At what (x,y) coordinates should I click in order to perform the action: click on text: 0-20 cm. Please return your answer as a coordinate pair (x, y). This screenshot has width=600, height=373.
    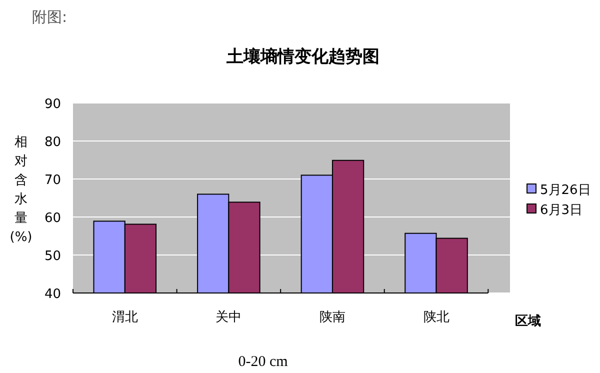
    Looking at the image, I should click on (263, 362).